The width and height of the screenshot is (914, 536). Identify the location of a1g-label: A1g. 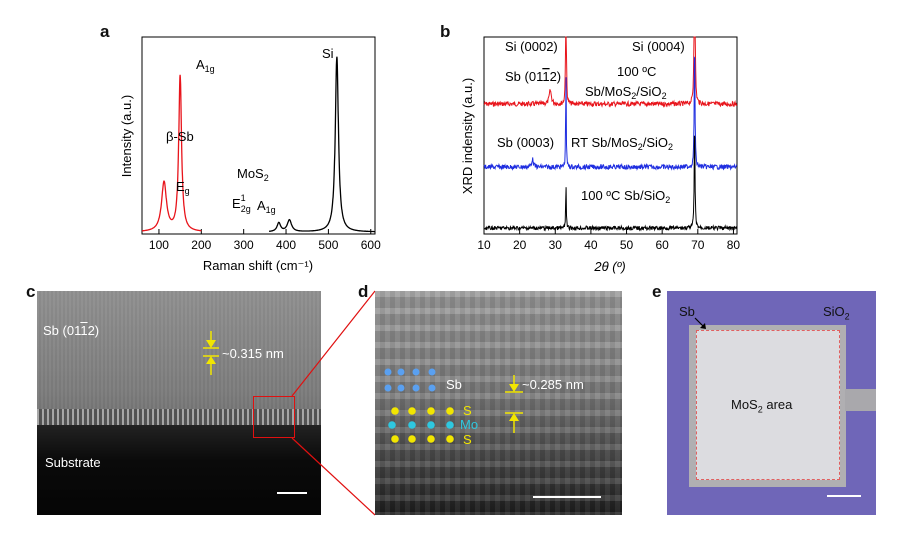
(205, 65).